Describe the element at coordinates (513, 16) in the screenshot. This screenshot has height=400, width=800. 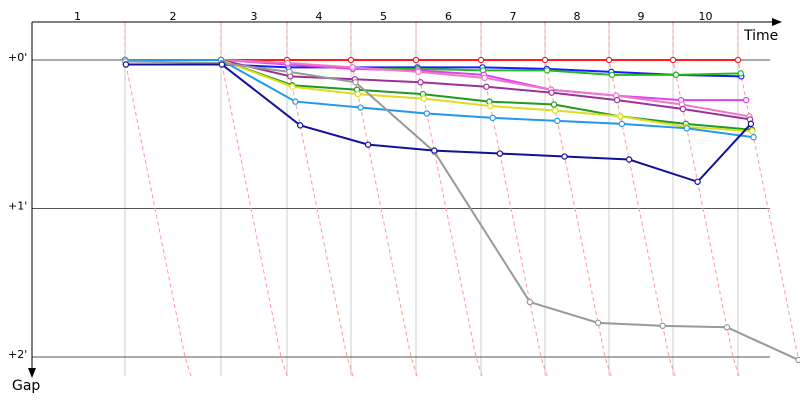
I see `x-tick-label: 7` at that location.